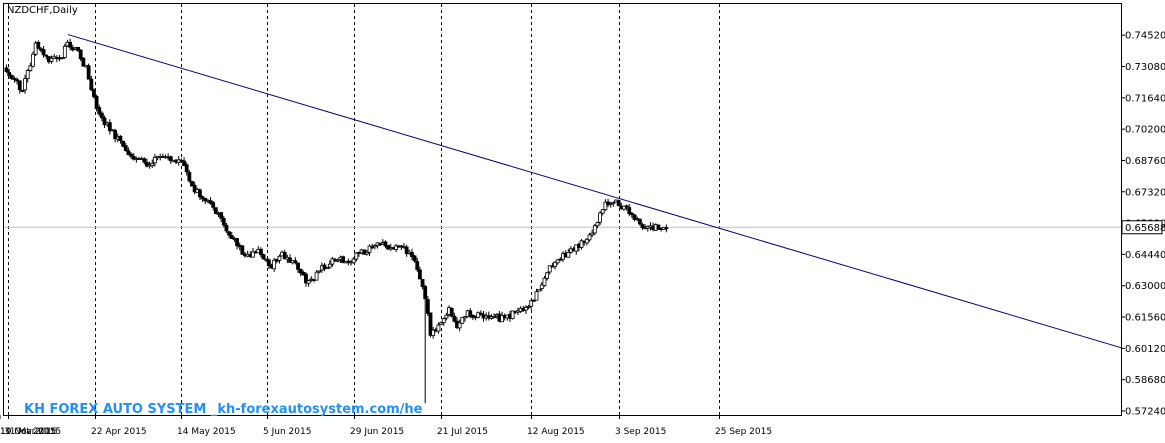  I want to click on x-tick-label: 3 Sep 2015, so click(640, 432).